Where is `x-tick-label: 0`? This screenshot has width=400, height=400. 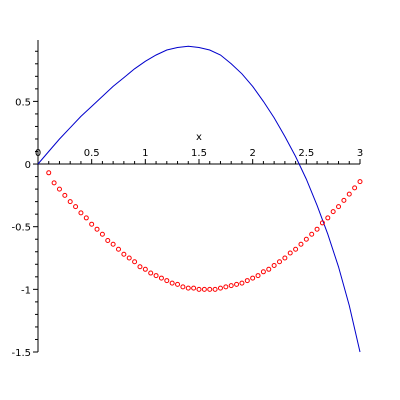 x-tick-label: 0 is located at coordinates (38, 153).